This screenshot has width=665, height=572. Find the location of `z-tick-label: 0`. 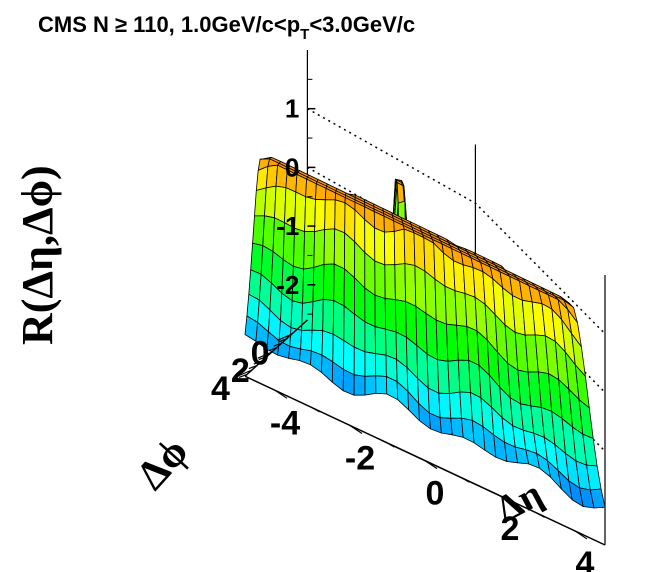

z-tick-label: 0 is located at coordinates (292, 167).